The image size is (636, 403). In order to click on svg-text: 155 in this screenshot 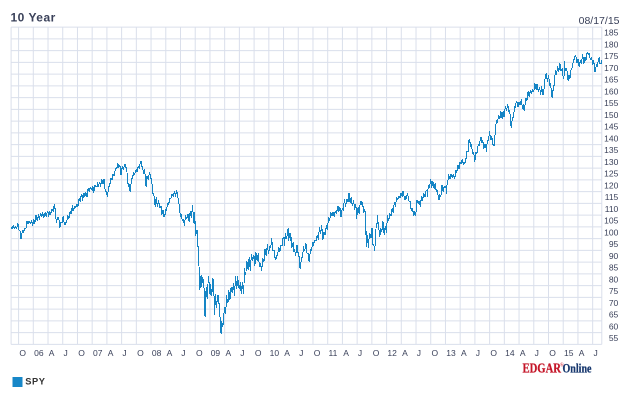, I will do `click(611, 103)`.